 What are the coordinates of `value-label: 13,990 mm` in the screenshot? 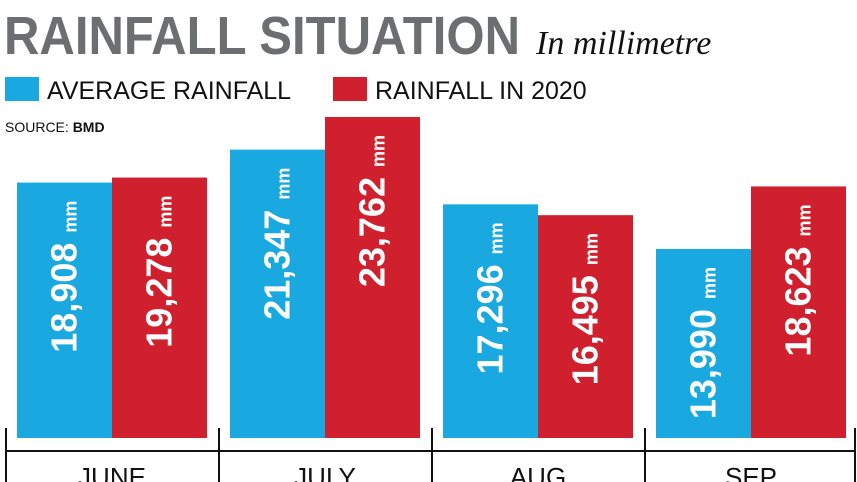 It's located at (703, 343).